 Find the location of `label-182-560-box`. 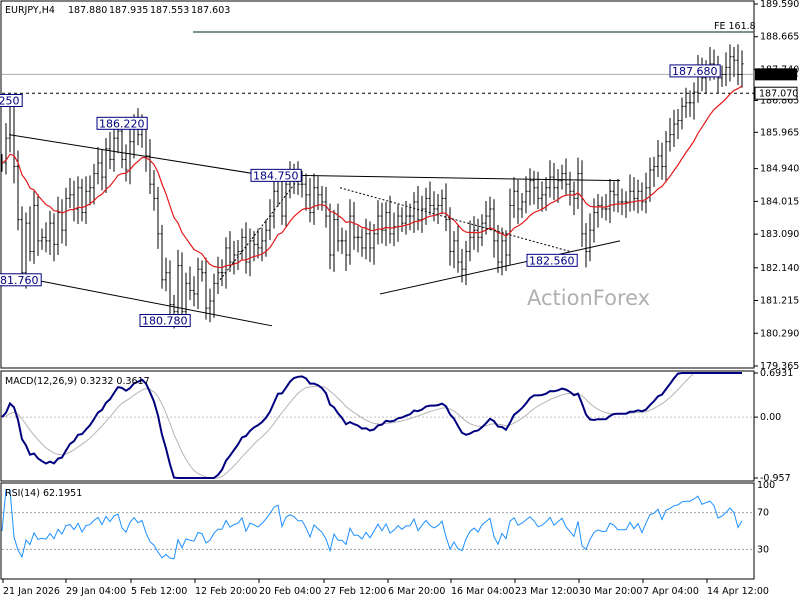

label-182-560-box is located at coordinates (552, 260).